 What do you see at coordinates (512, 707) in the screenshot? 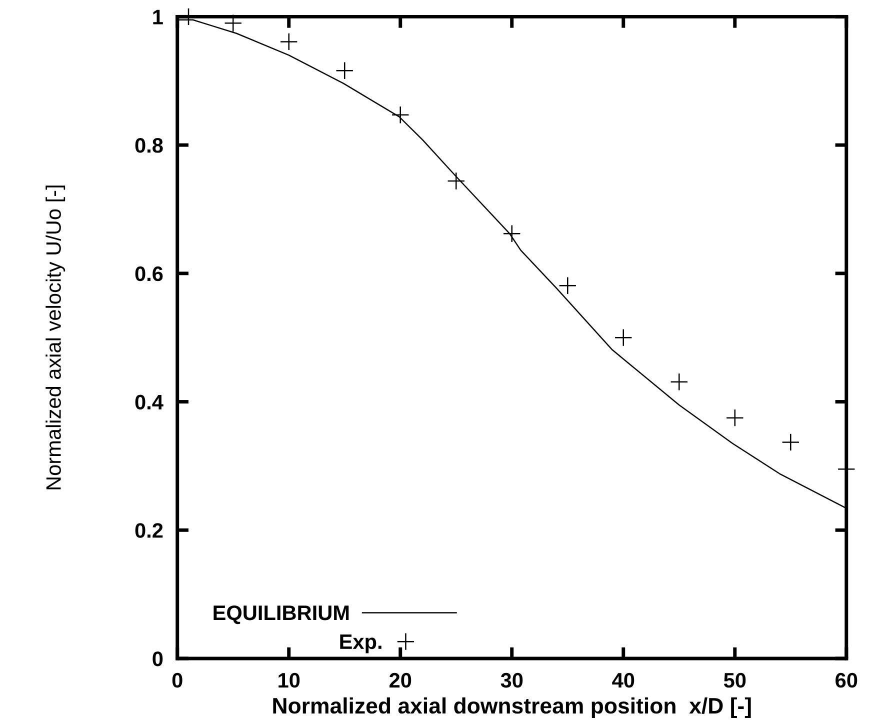
I see `x-axis-title: Normalized axial downstream position x/D [-]` at bounding box center [512, 707].